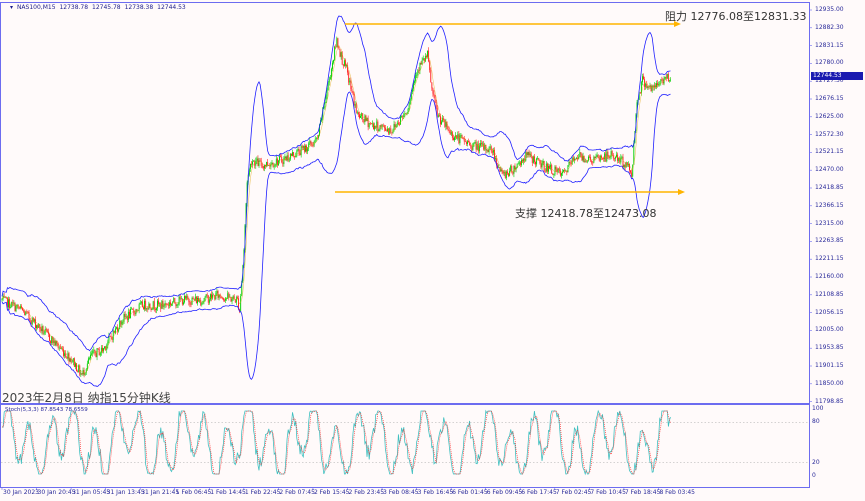 The image size is (865, 501). What do you see at coordinates (12, 7) in the screenshot?
I see `triangle-down-icon: ▾` at bounding box center [12, 7].